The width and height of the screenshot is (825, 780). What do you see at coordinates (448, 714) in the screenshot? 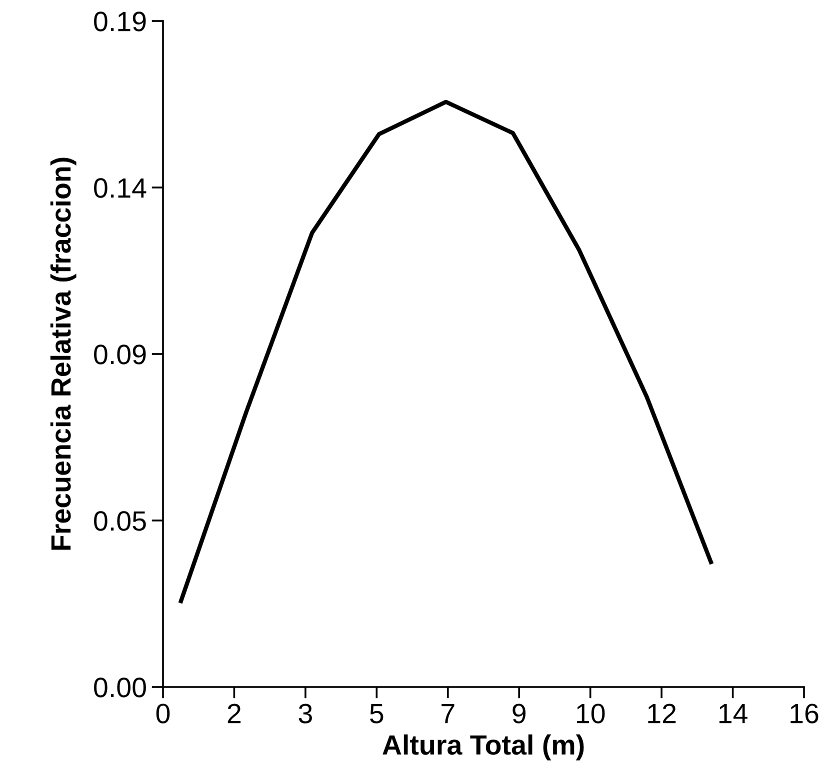
I see `x-tick-label: 7` at bounding box center [448, 714].